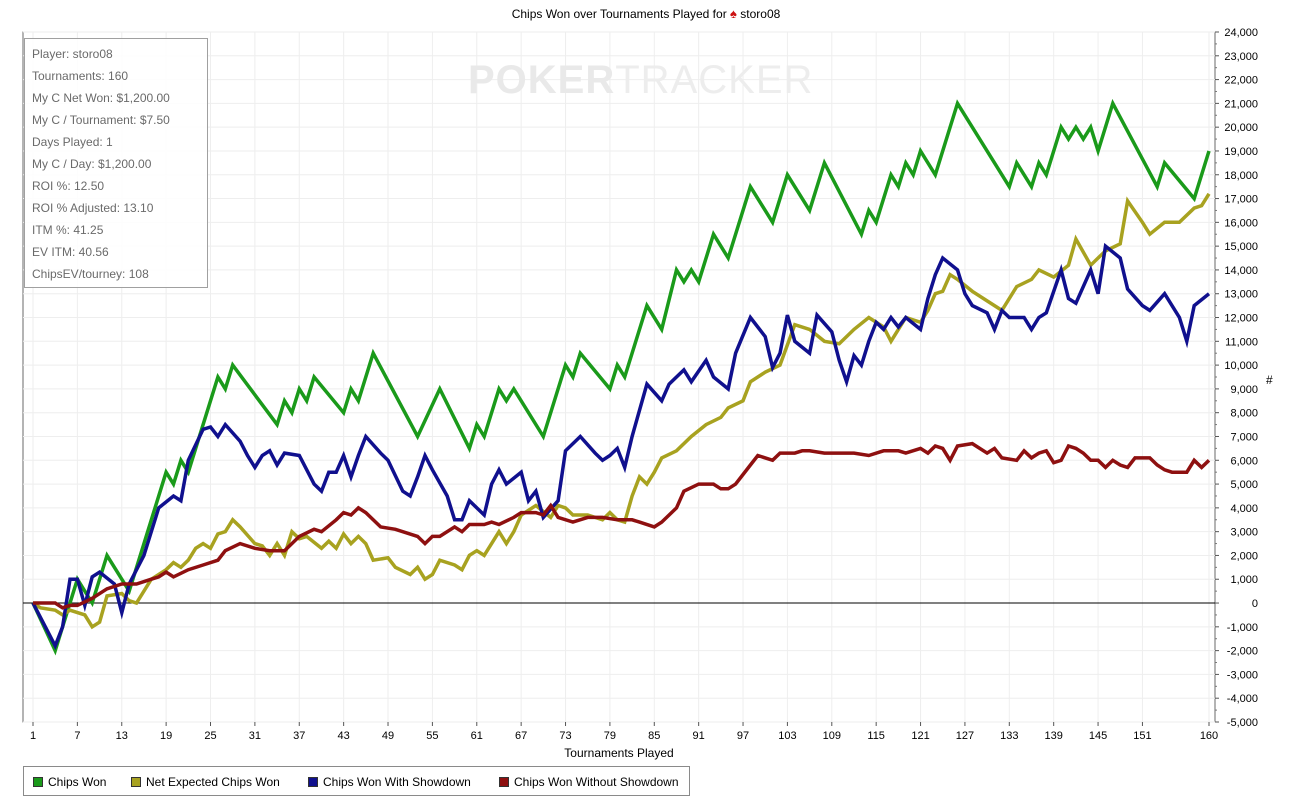 This screenshot has height=804, width=1292. Describe the element at coordinates (876, 736) in the screenshot. I see `x-tick-label: 115` at that location.